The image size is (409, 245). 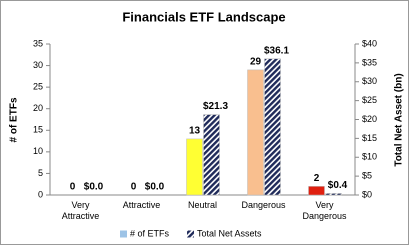 I want to click on y2-tick-label: $20, so click(x=369, y=119).